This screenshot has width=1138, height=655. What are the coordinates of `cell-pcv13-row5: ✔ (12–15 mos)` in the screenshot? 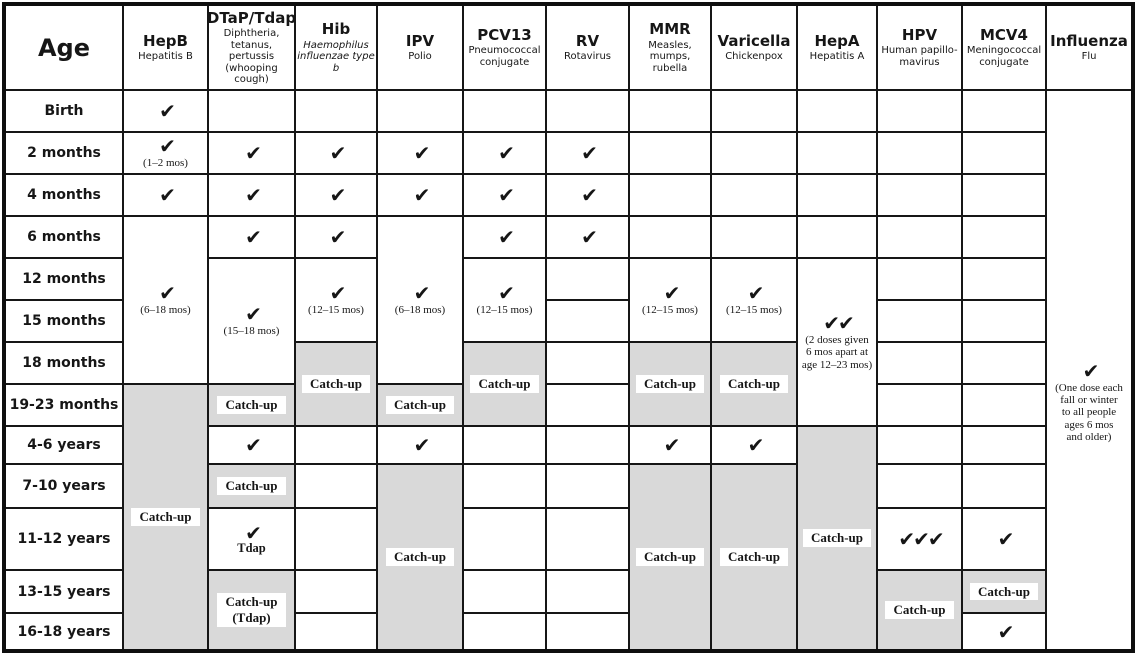 It's located at (504, 300).